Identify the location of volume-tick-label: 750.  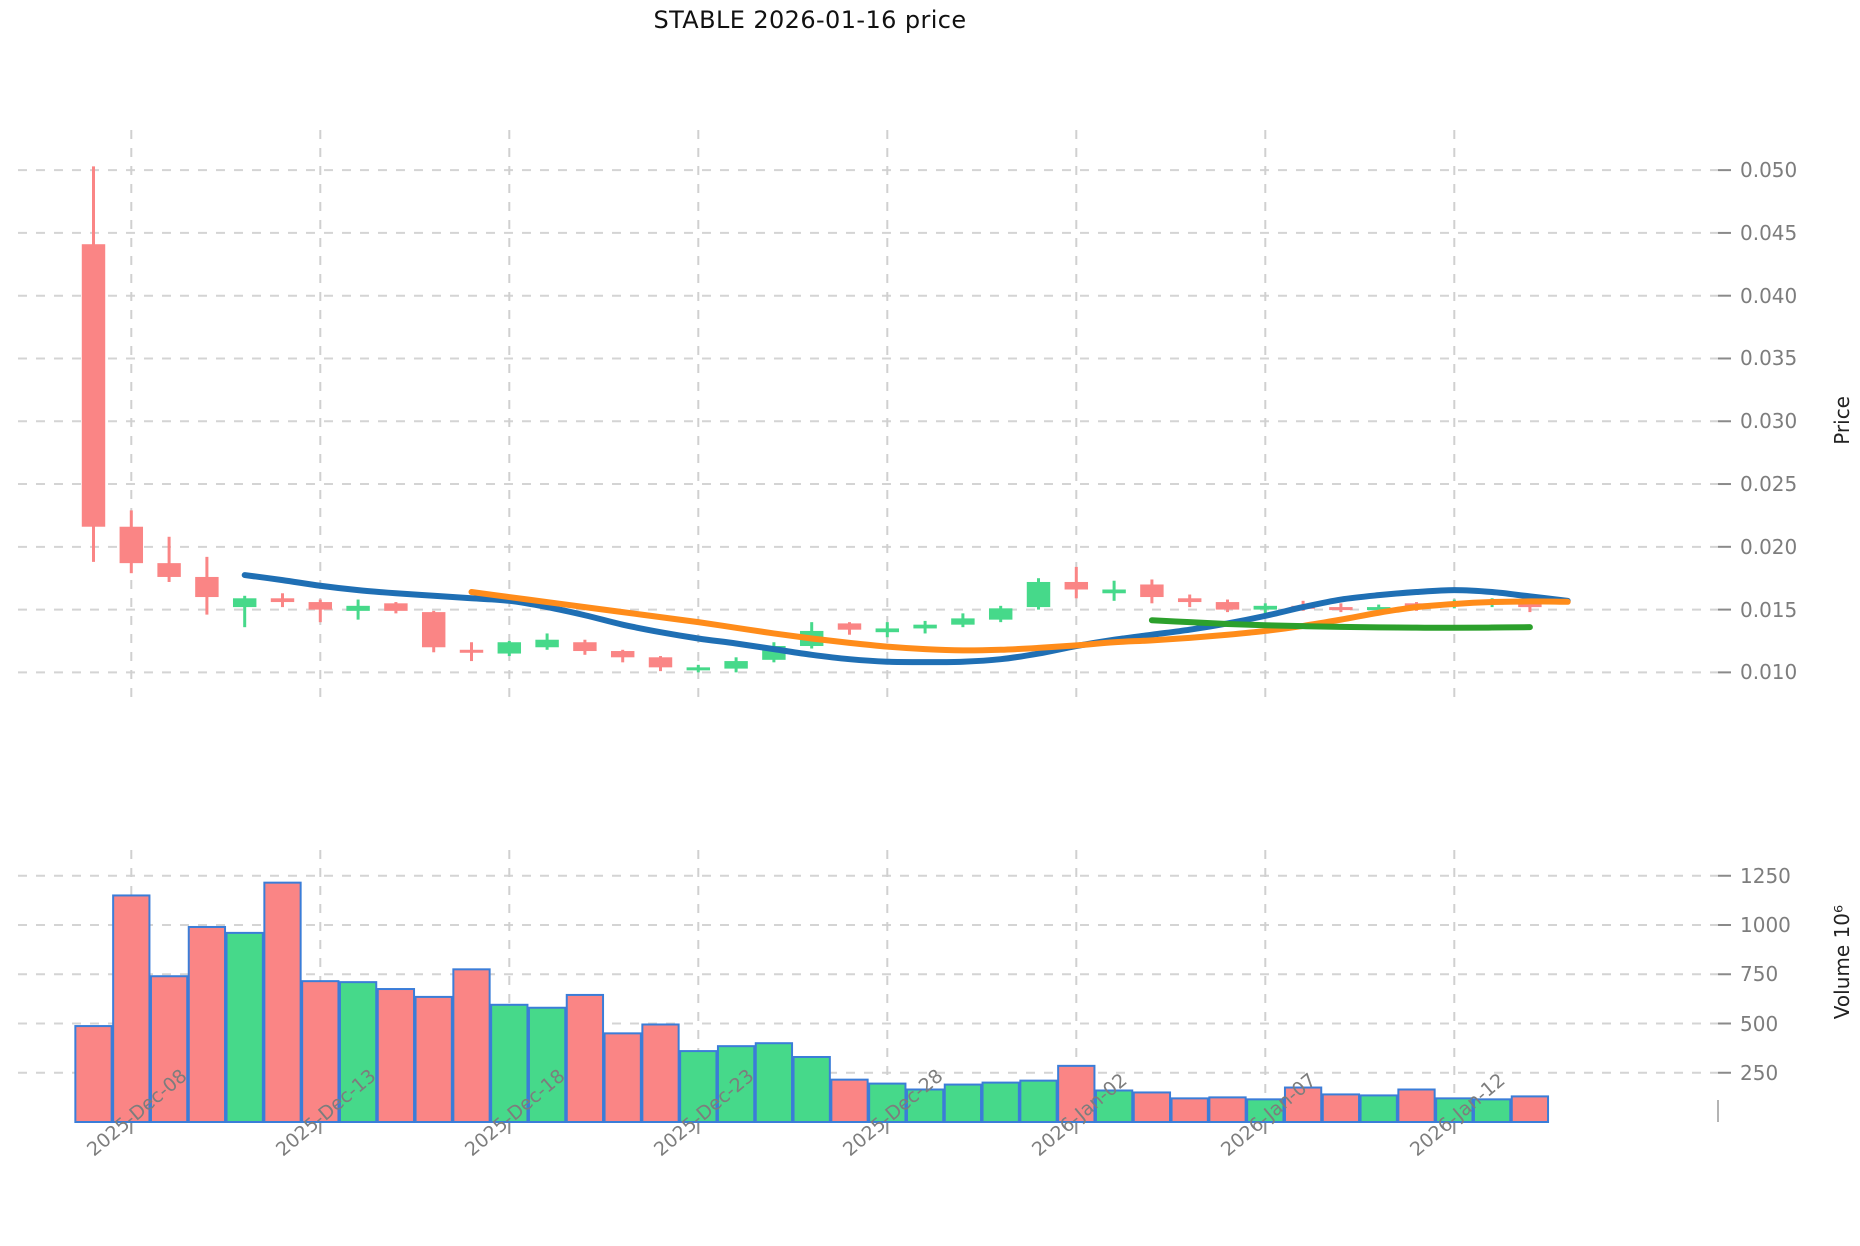
(1759, 974).